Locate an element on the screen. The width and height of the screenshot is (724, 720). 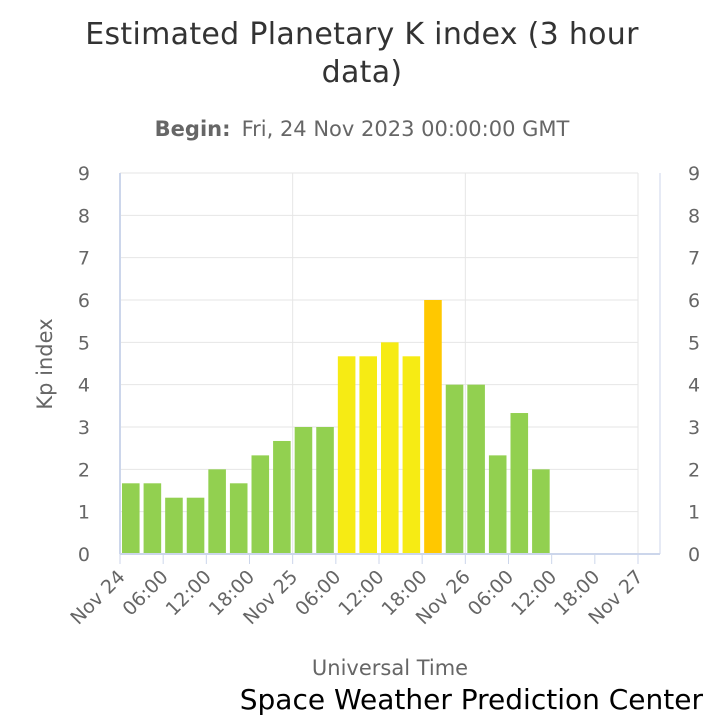
chart-subtitle: Begin: Fri, 24 Nov 2023 00:00:00 GMT is located at coordinates (362, 129).